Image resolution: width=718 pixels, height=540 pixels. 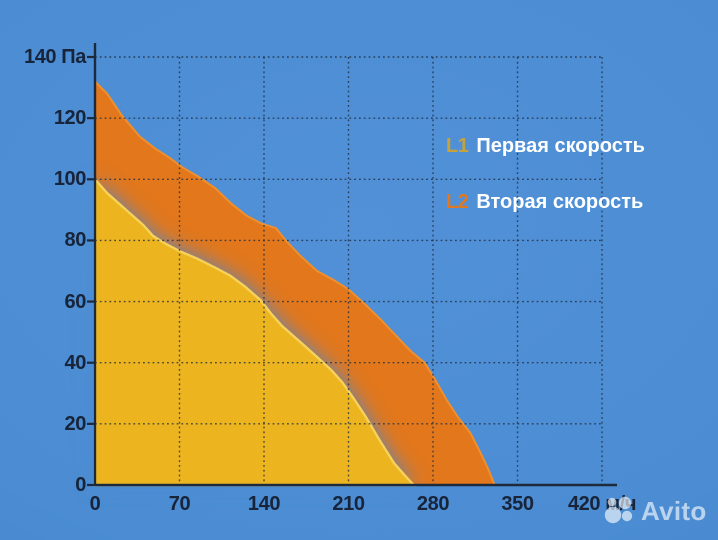 What do you see at coordinates (348, 504) in the screenshot?
I see `x-tick-label: 210` at bounding box center [348, 504].